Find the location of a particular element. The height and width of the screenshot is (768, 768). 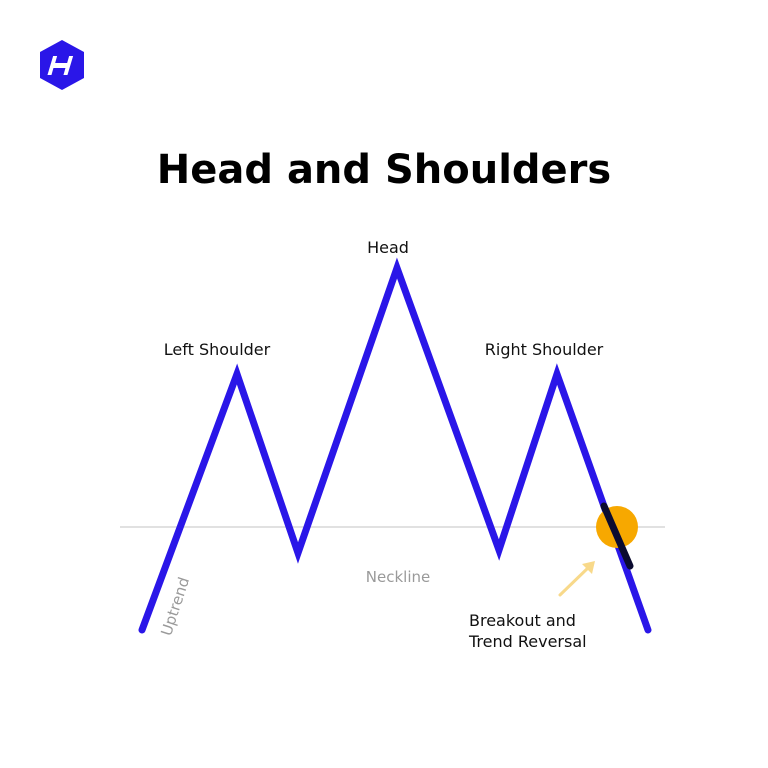

arrow-up-right-icon is located at coordinates (576, 579).